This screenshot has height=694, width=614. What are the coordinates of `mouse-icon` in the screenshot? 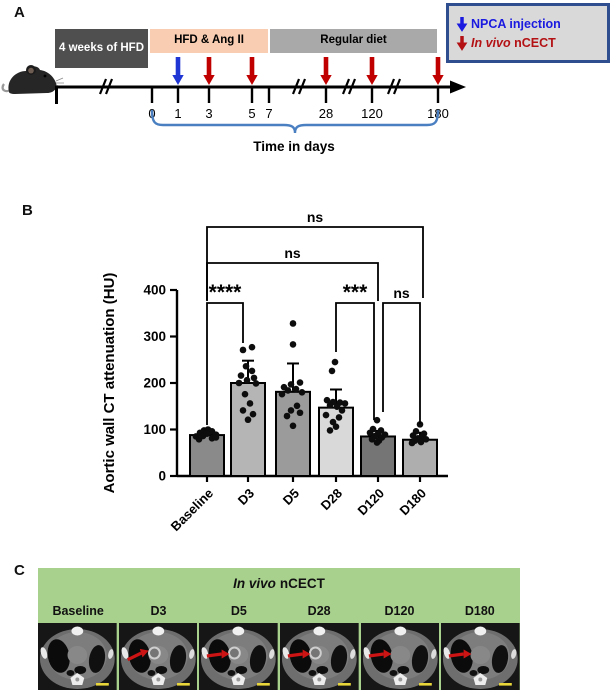 It's located at (32, 79).